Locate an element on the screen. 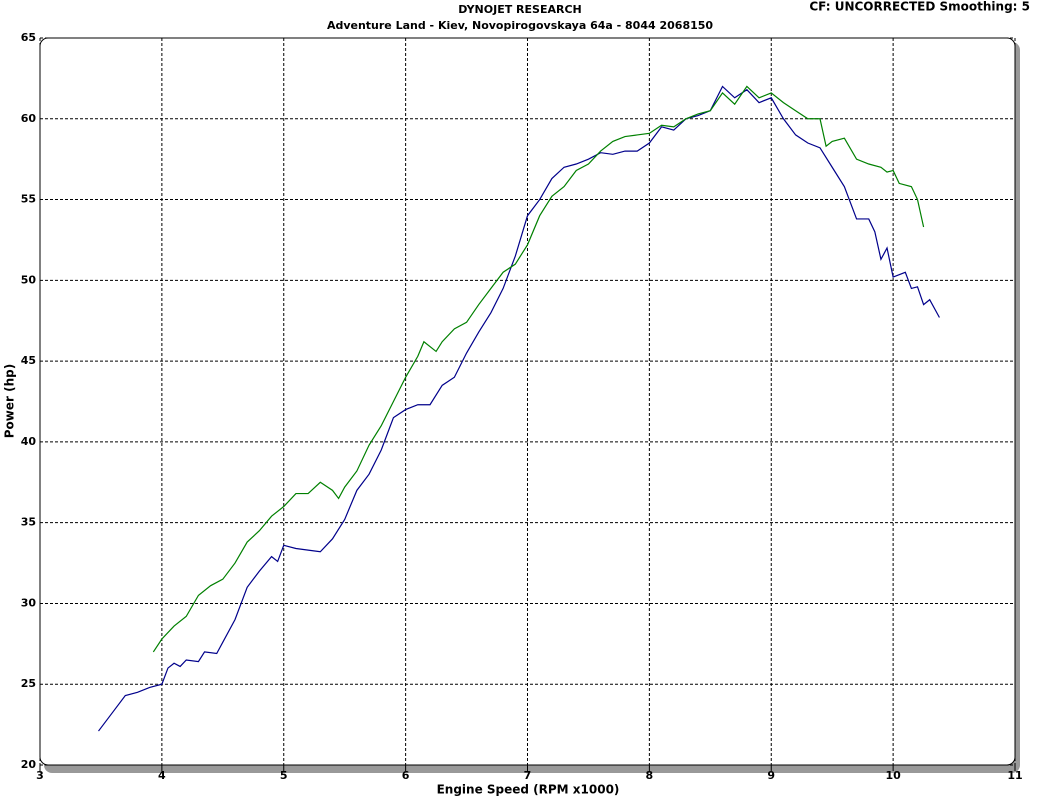 The height and width of the screenshot is (798, 1040). x-tick-label: 6 is located at coordinates (406, 775).